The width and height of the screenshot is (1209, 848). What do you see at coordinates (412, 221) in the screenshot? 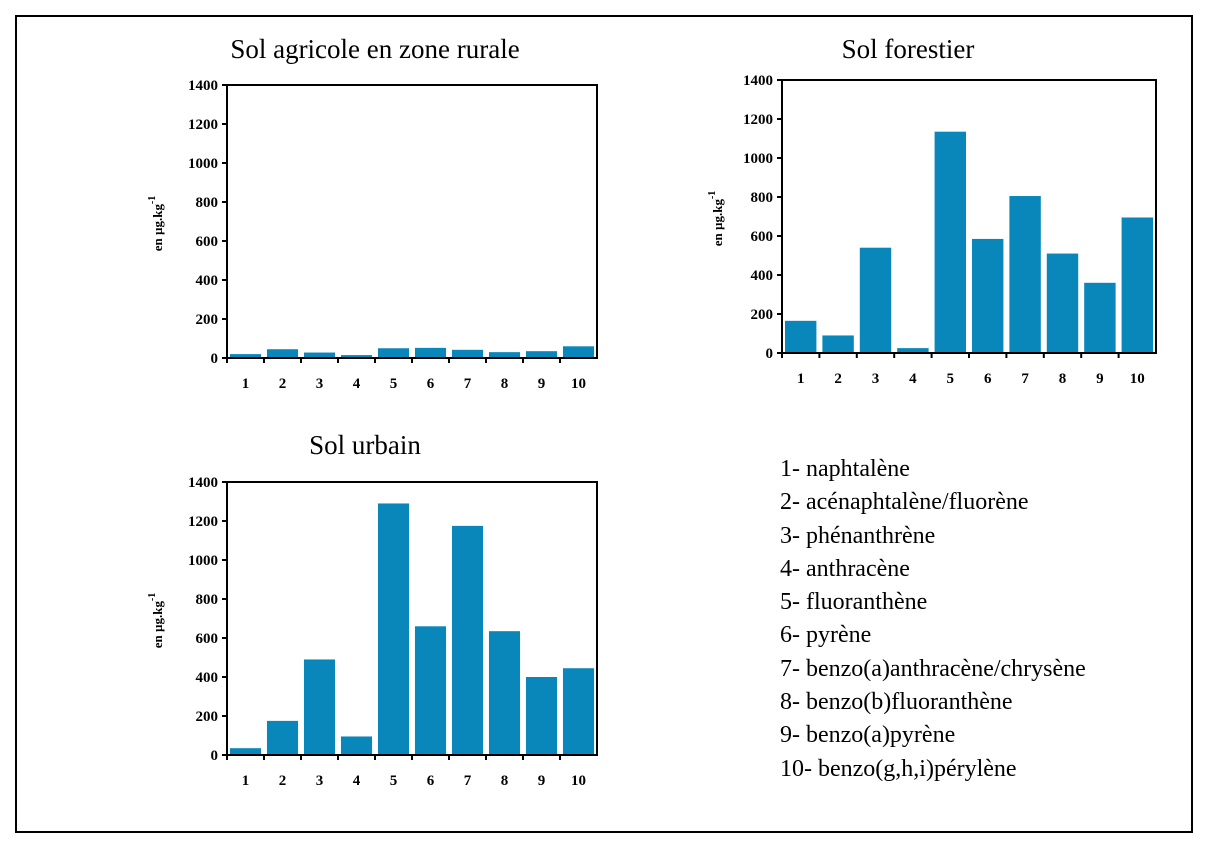
I see `plot-frame` at bounding box center [412, 221].